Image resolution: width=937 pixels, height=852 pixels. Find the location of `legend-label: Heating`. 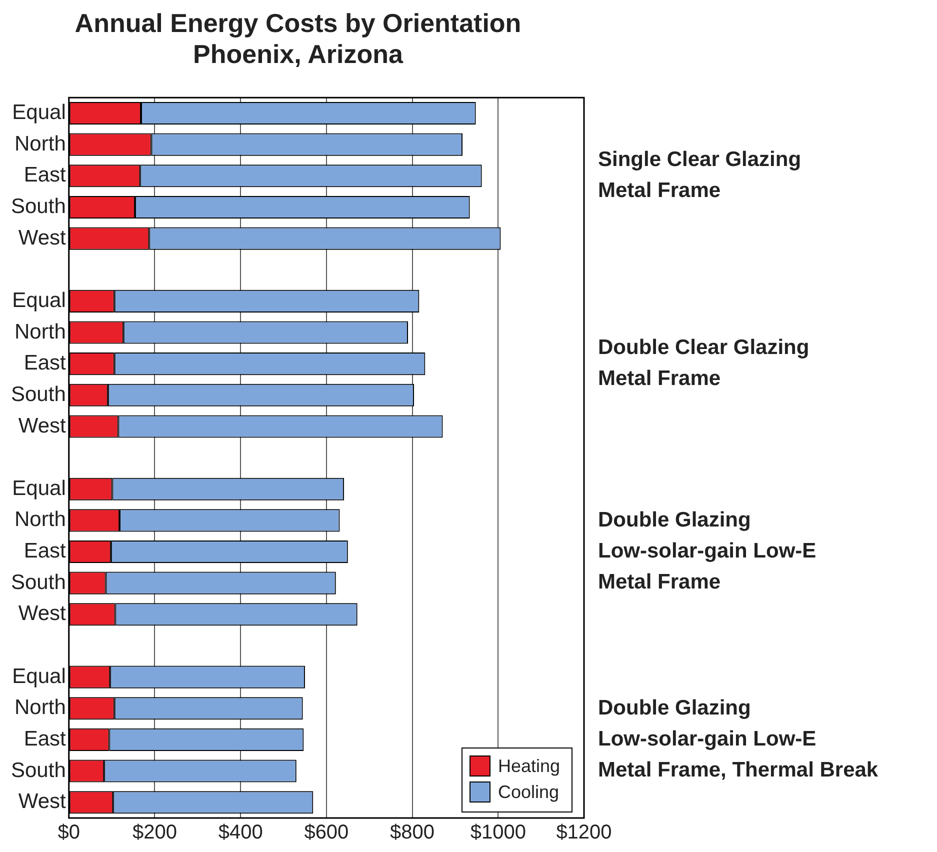

legend-label: Heating is located at coordinates (529, 766).